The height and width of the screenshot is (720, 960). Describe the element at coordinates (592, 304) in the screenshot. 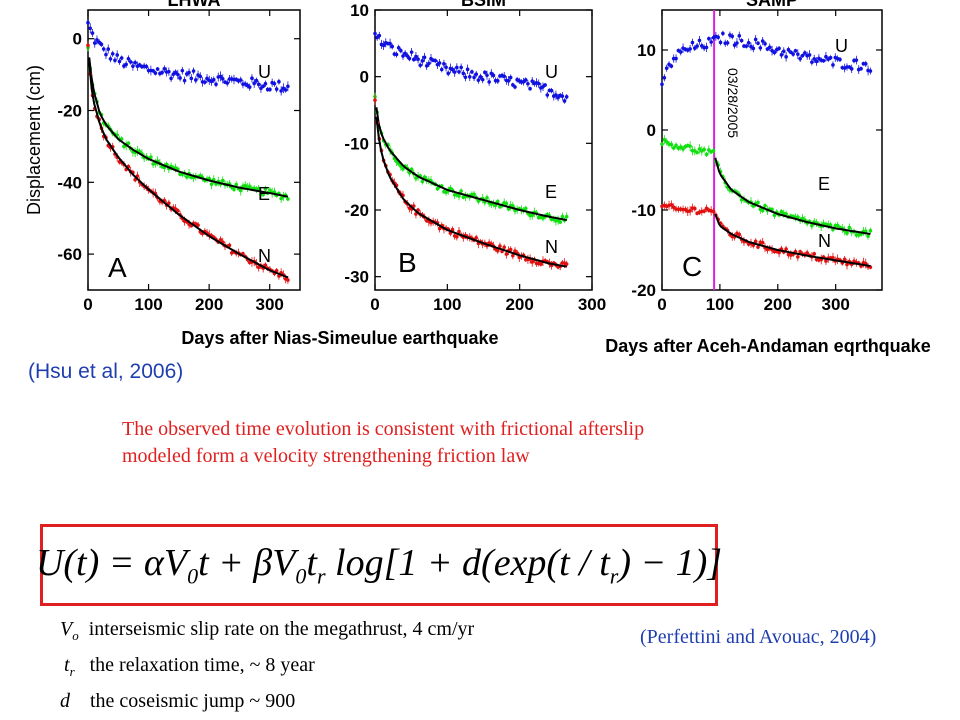

I see `x-tick-label: 300` at that location.